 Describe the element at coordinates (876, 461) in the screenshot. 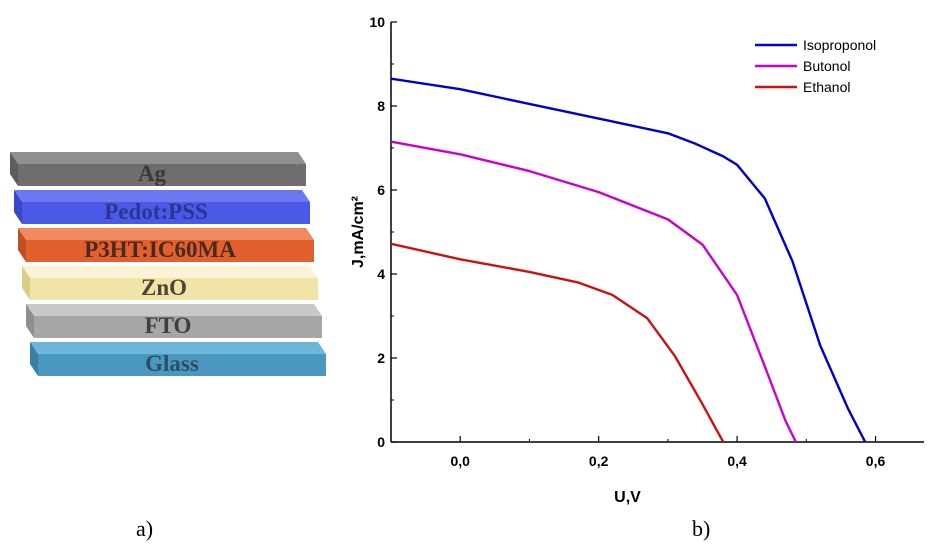

I see `x-tick-label: 0,6` at that location.